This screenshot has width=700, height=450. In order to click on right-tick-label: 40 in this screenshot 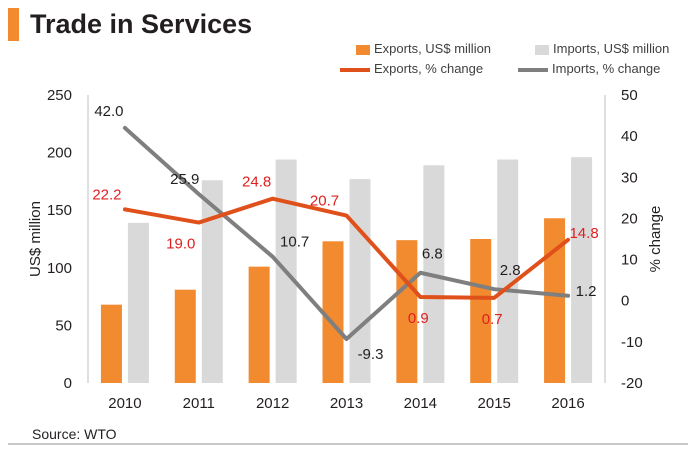, I will do `click(629, 136)`.